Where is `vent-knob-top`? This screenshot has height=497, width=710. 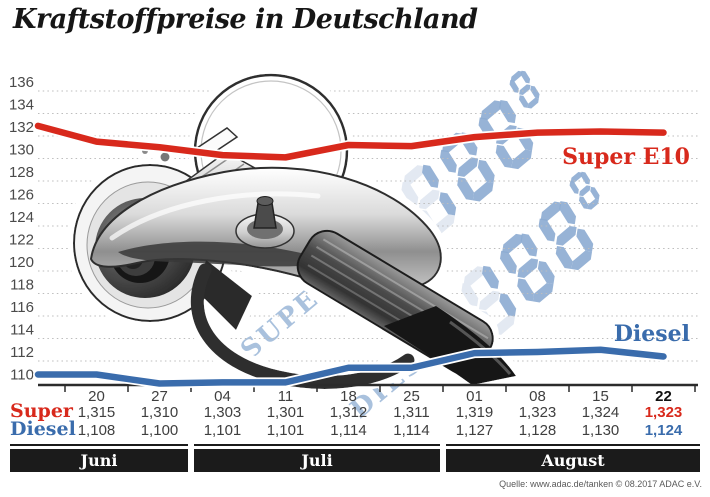
vent-knob-top is located at coordinates (265, 201).